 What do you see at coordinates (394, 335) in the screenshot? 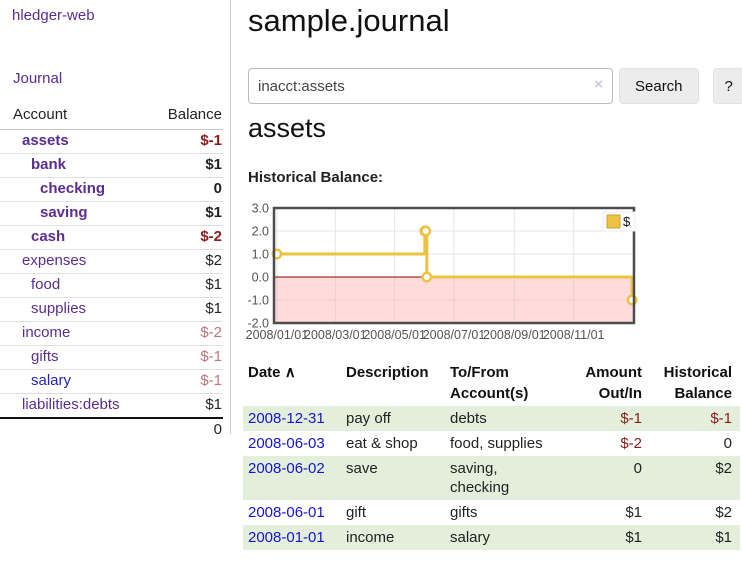
I see `x-axis-tick-label: 2008/05/01` at bounding box center [394, 335].